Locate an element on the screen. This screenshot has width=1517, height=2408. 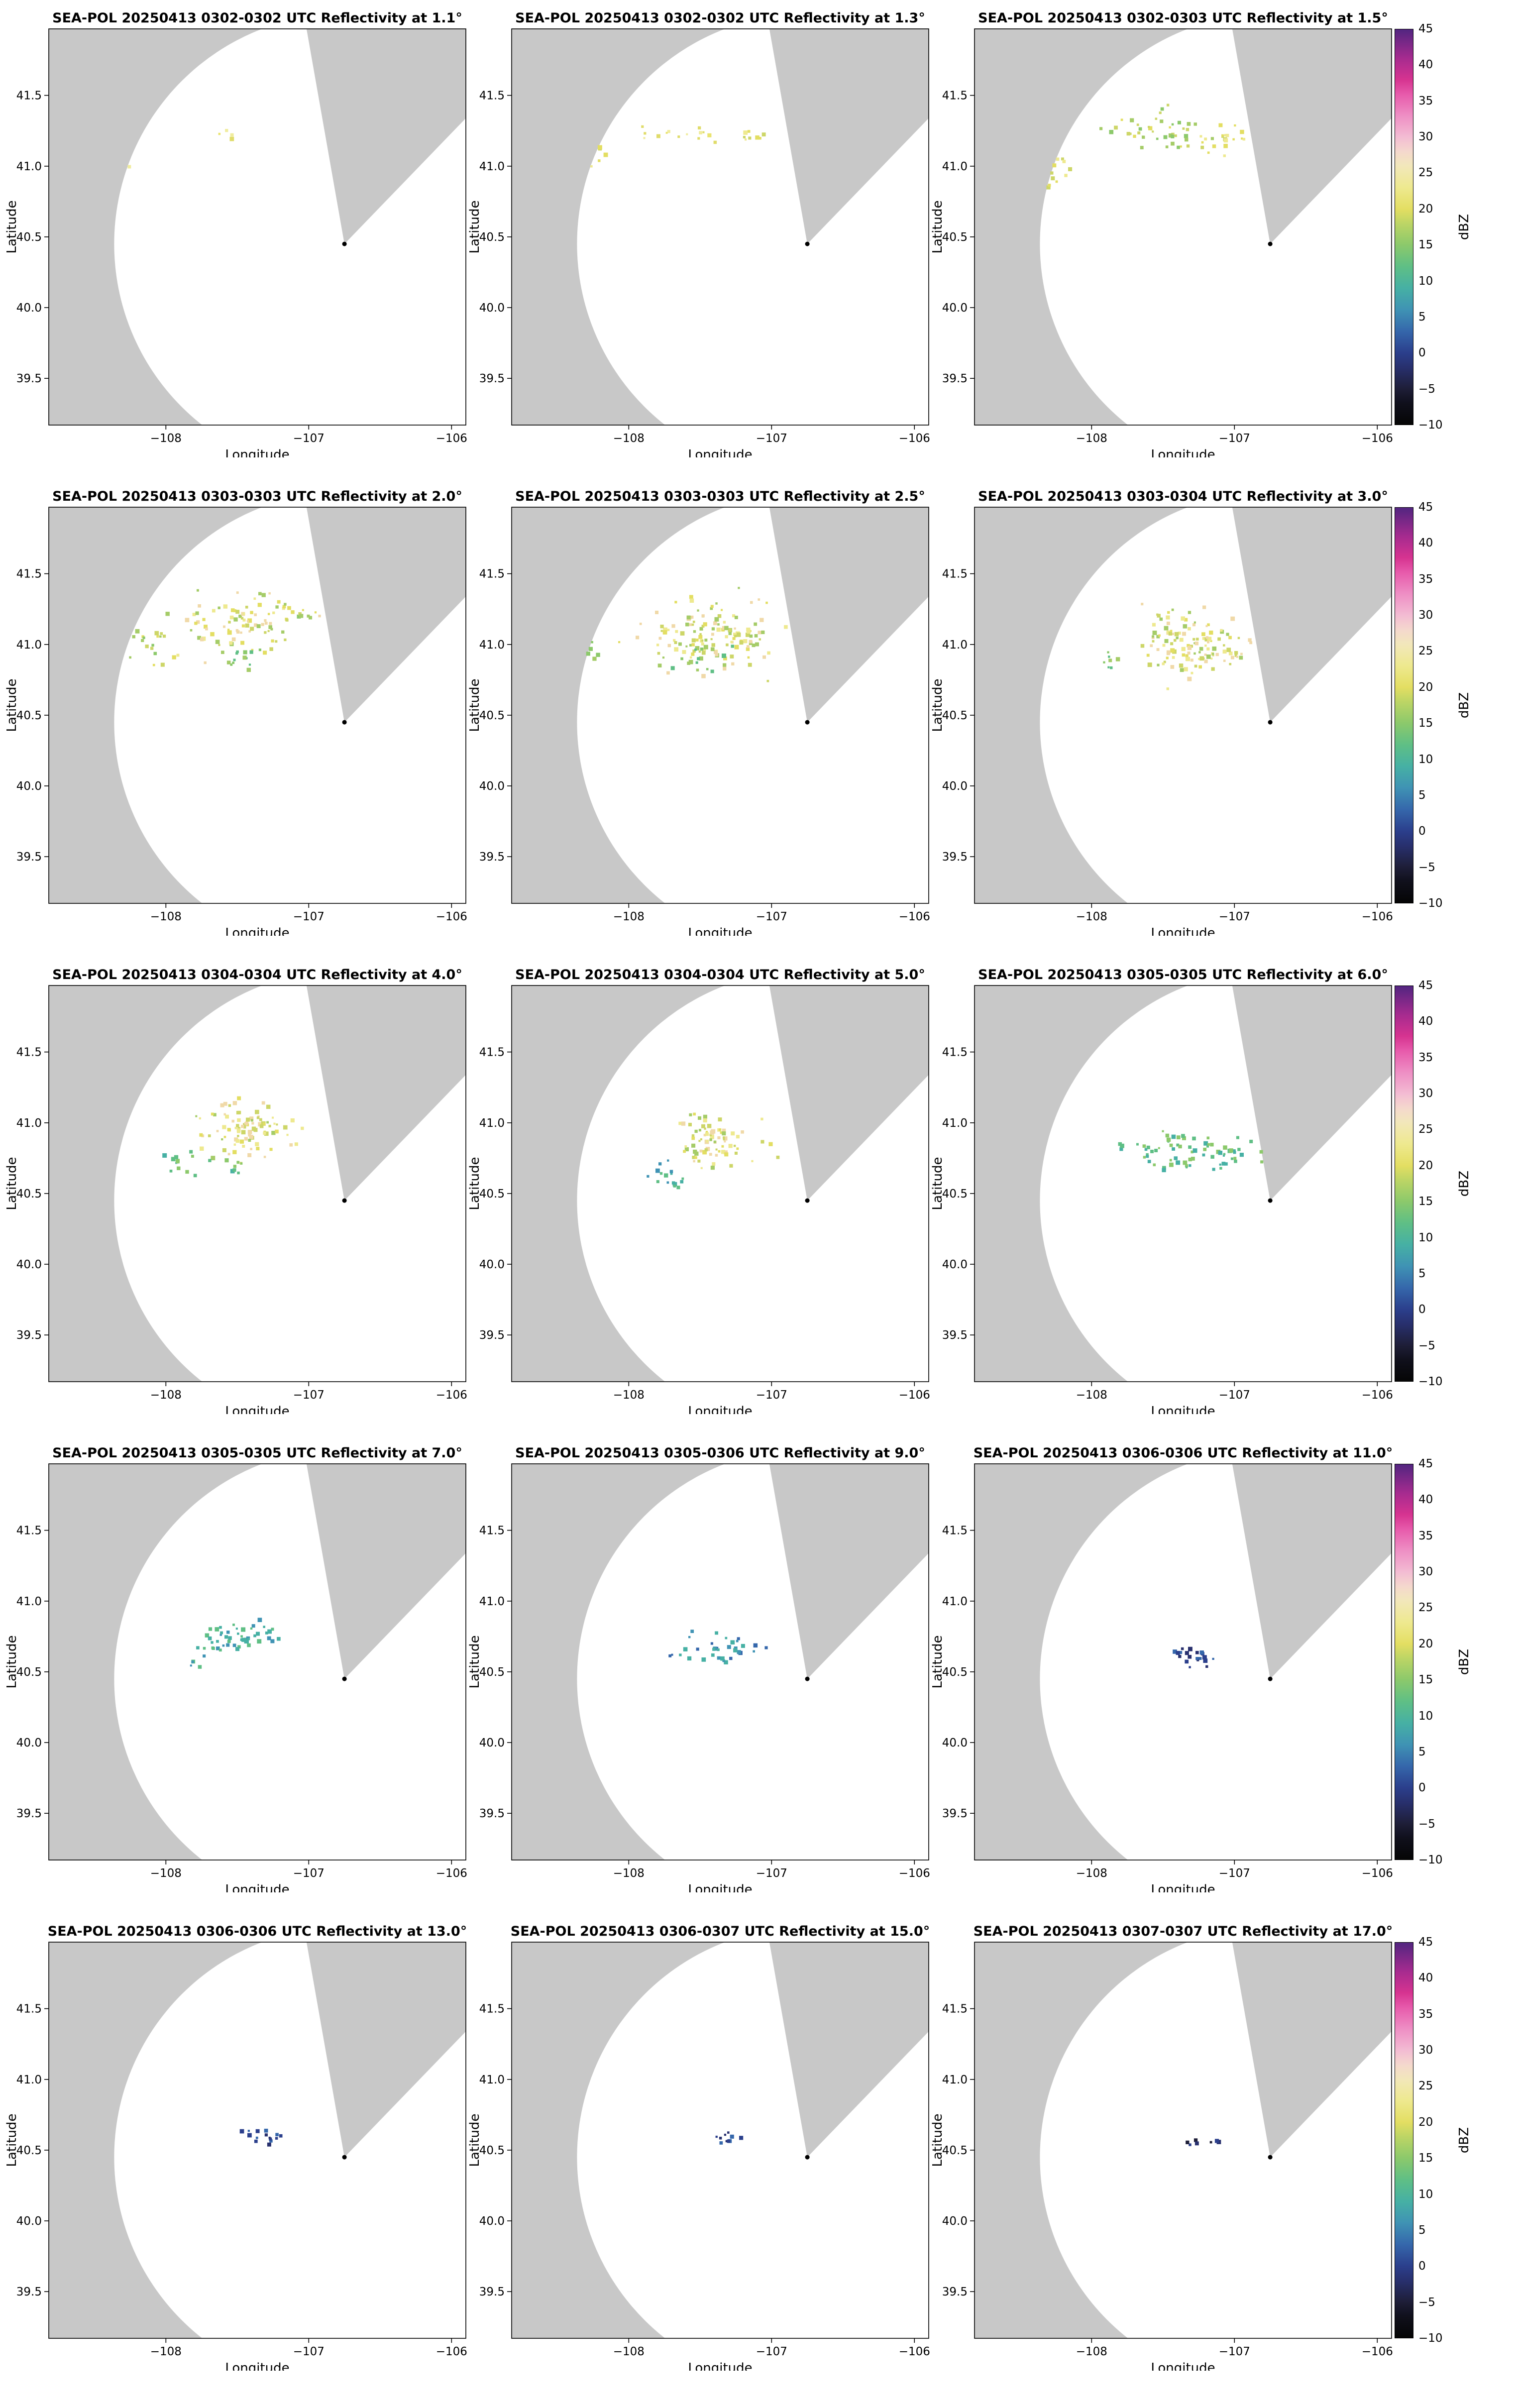
y-tick-label: 41.5 is located at coordinates (955, 97).